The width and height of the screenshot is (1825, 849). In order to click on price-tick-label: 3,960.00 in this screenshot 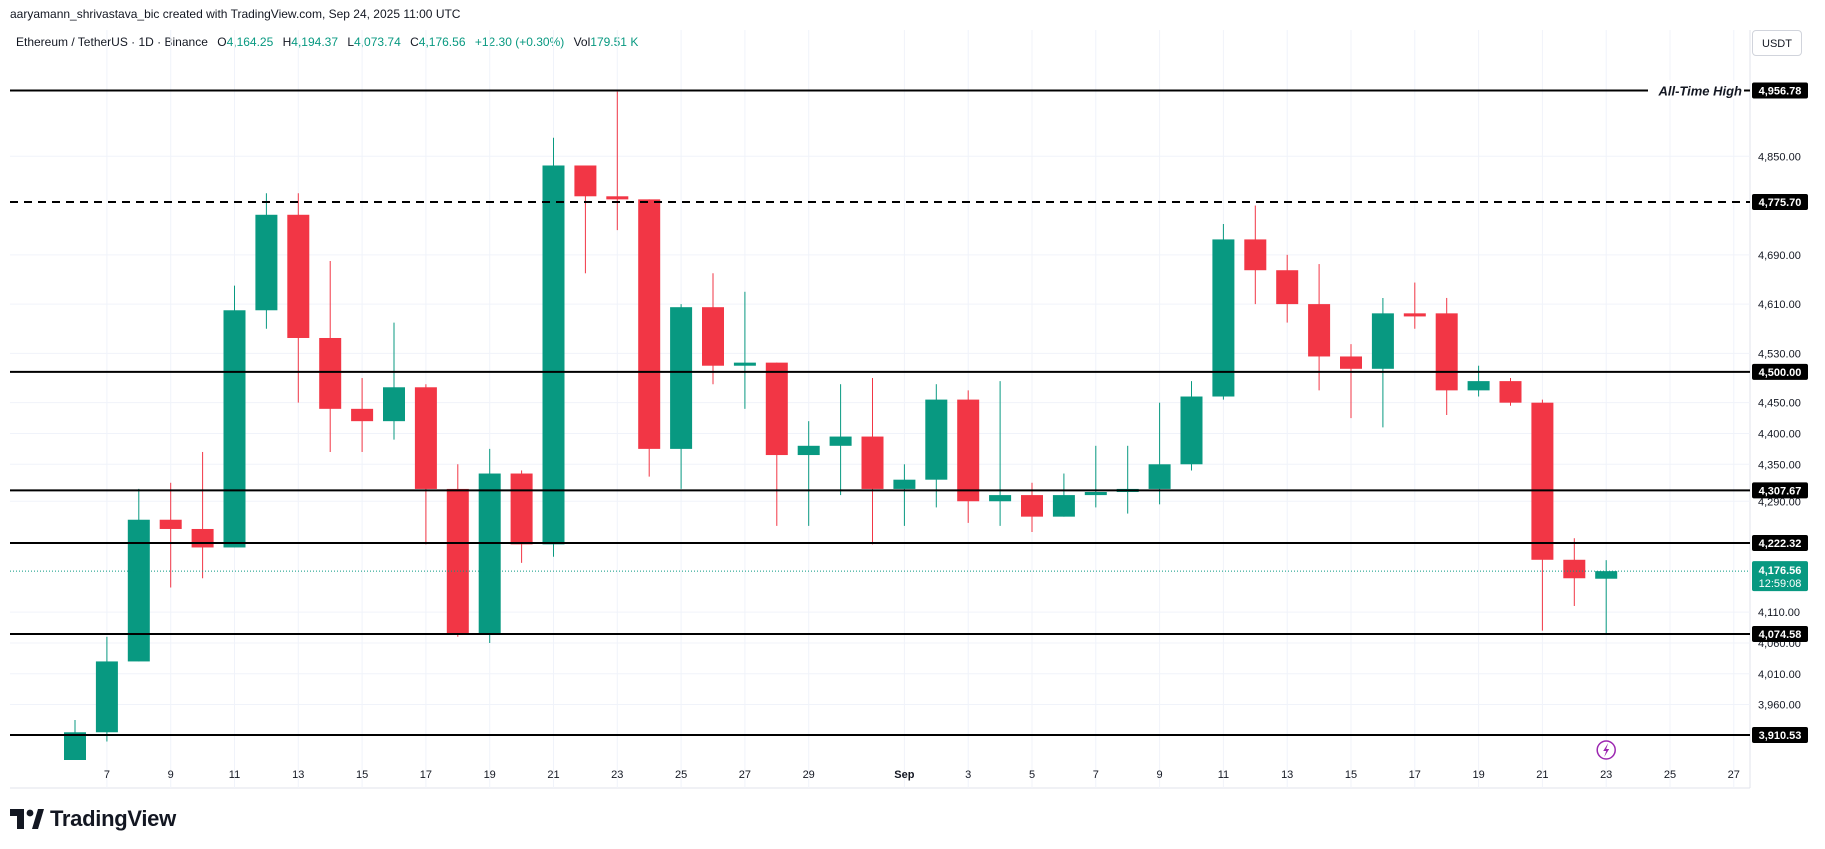, I will do `click(1779, 706)`.